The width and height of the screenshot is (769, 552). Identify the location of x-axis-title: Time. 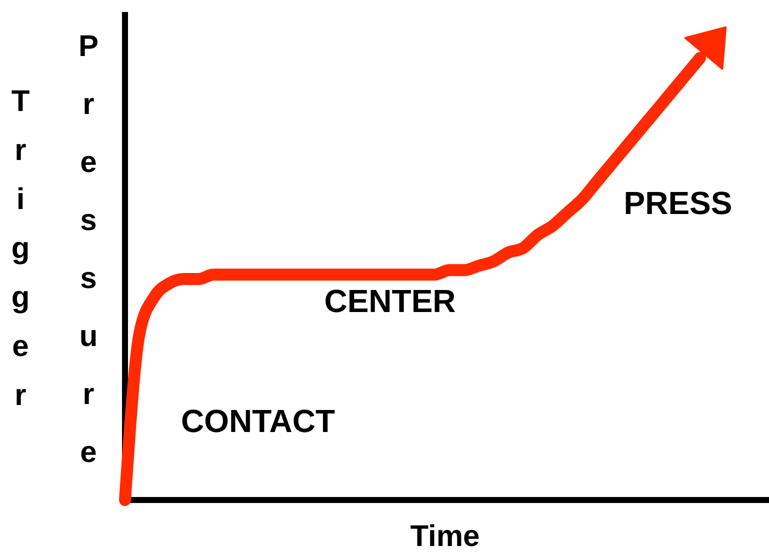
(445, 536).